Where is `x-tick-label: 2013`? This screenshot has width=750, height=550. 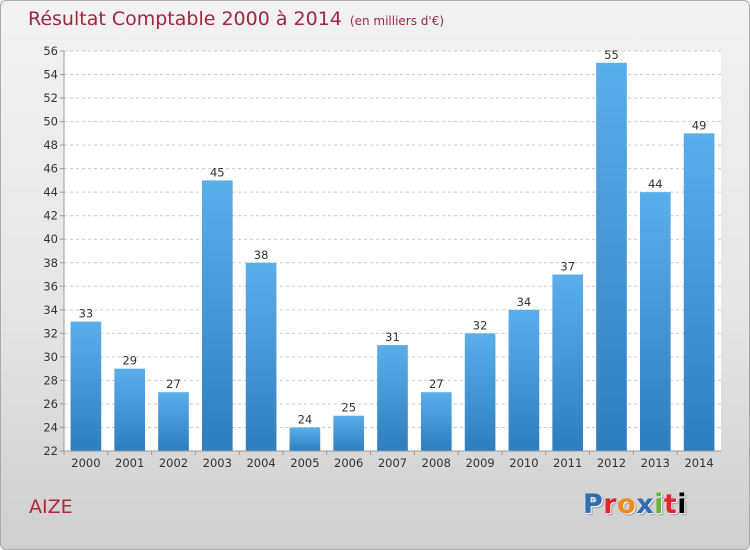
x-tick-label: 2013 is located at coordinates (655, 463).